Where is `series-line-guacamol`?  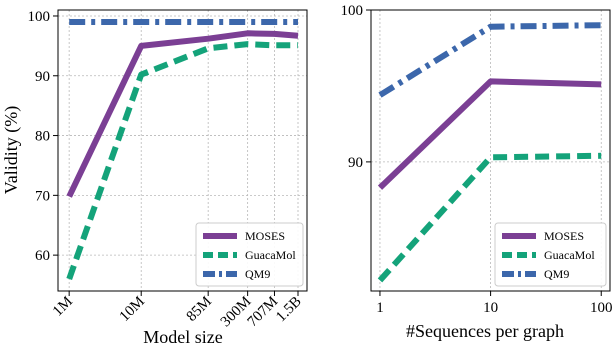
series-line-guacamol is located at coordinates (489, 217).